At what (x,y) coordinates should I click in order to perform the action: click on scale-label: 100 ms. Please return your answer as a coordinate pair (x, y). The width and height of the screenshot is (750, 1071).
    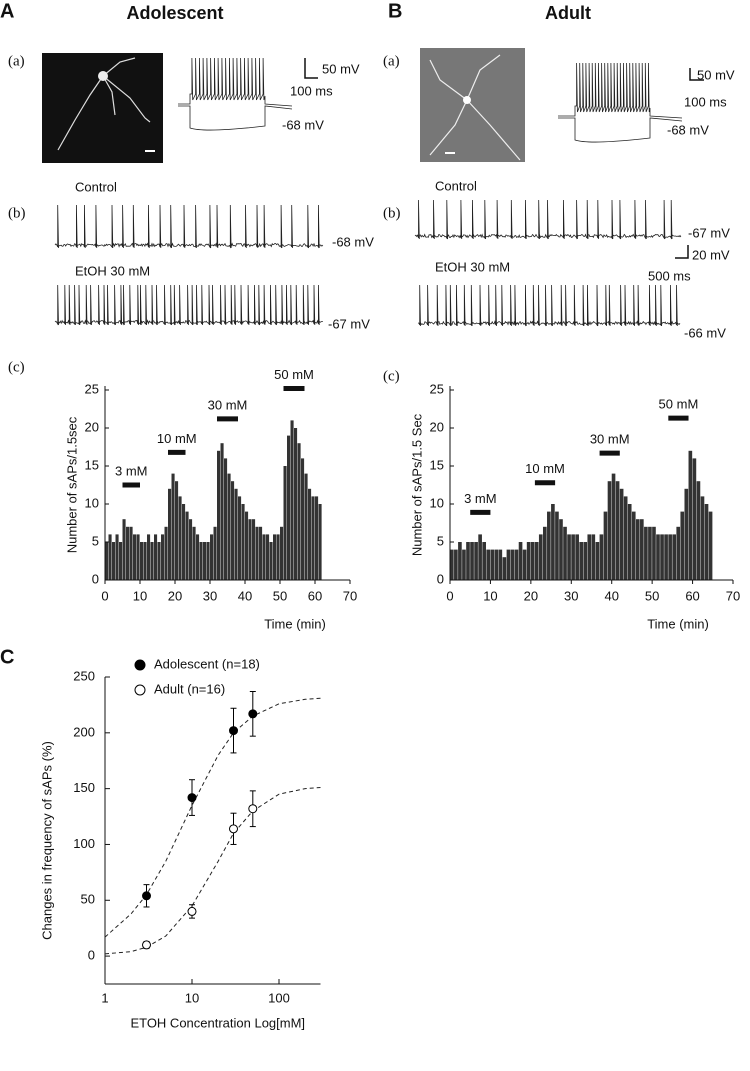
    Looking at the image, I should click on (311, 90).